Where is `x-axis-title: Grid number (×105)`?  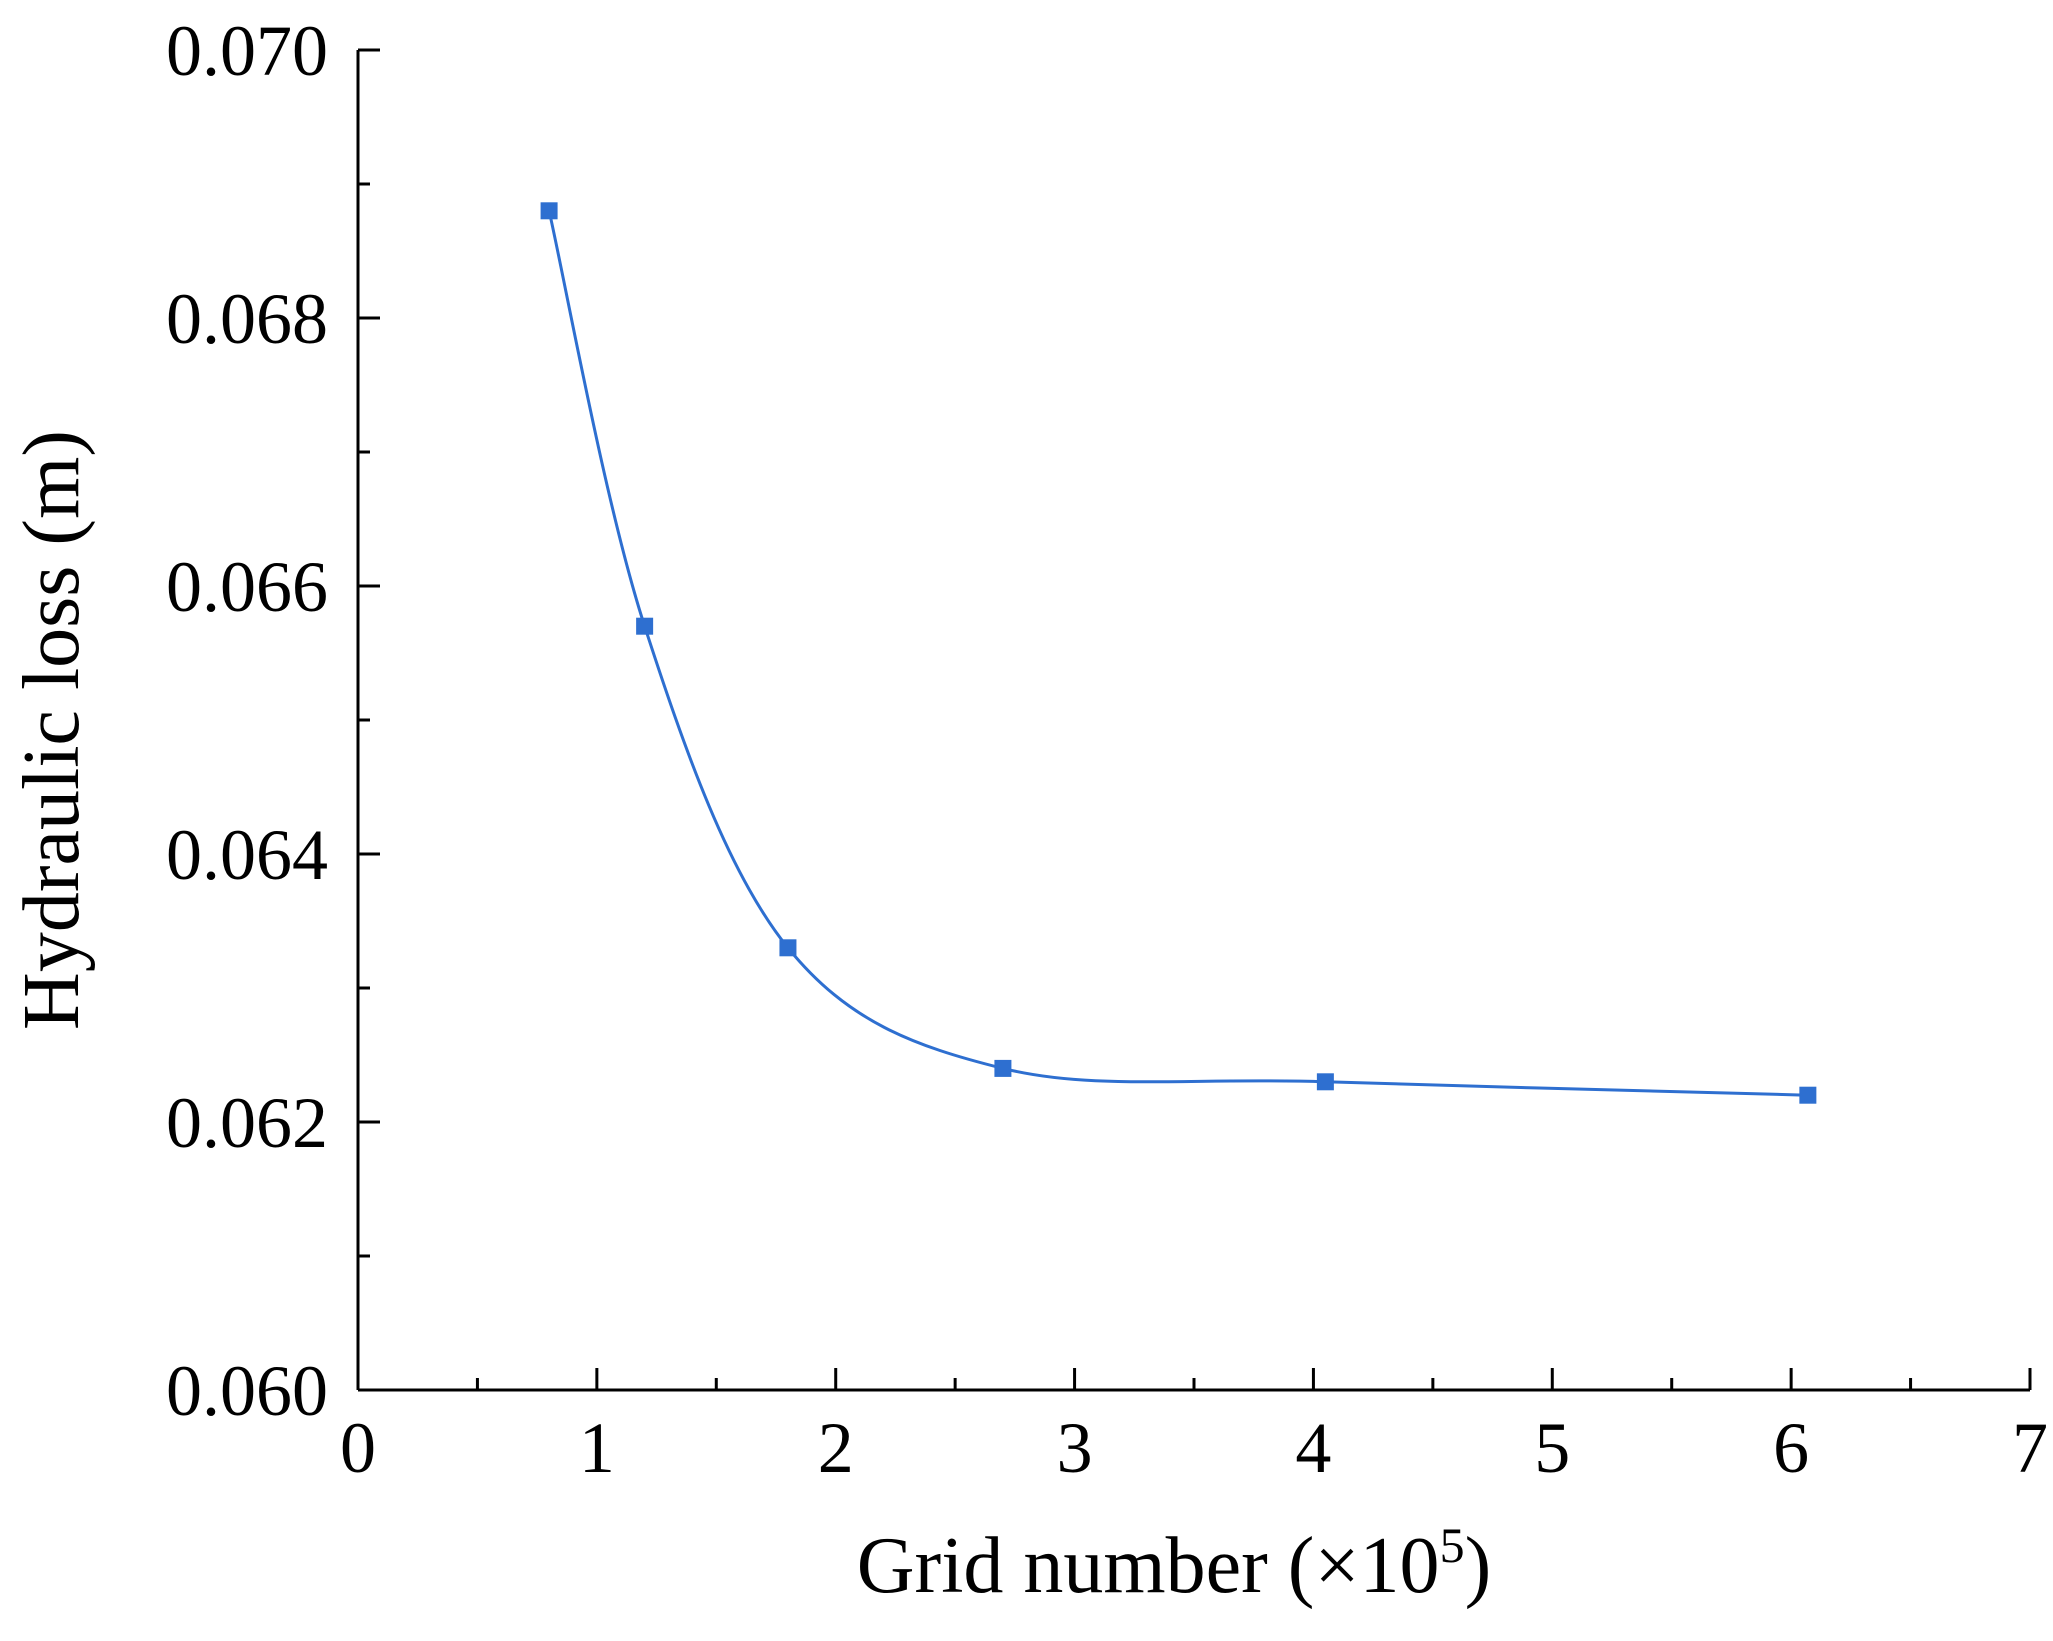
x-axis-title: Grid number (×105) is located at coordinates (1174, 1563).